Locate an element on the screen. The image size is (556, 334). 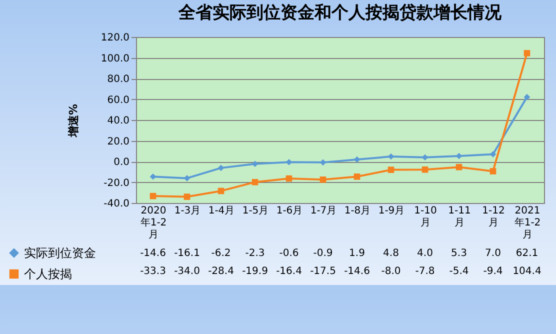
y-tick-label: 40.0 is located at coordinates (118, 121).